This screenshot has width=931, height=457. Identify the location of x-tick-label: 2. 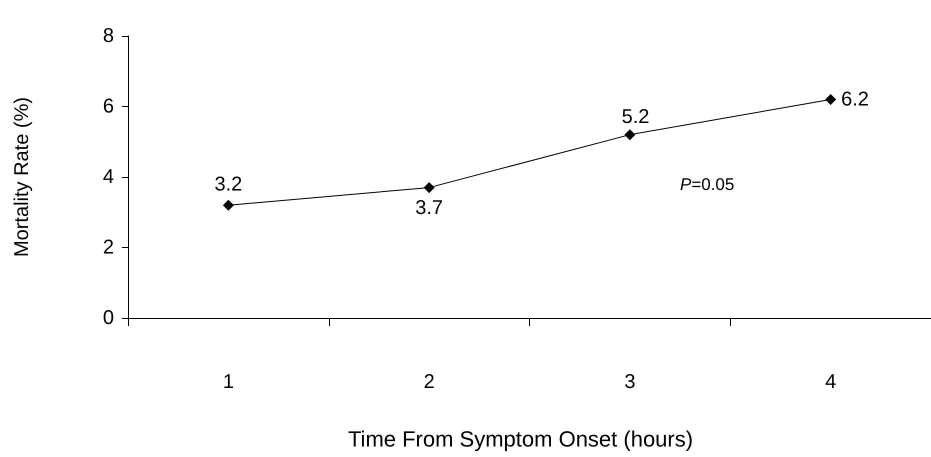
(429, 382).